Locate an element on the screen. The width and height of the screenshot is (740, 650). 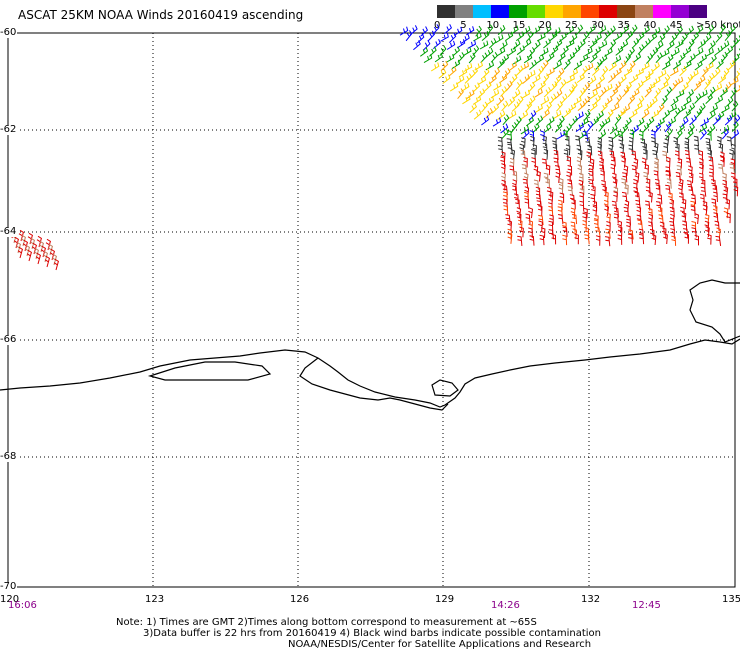
coastline-bay is located at coordinates (445, 388).